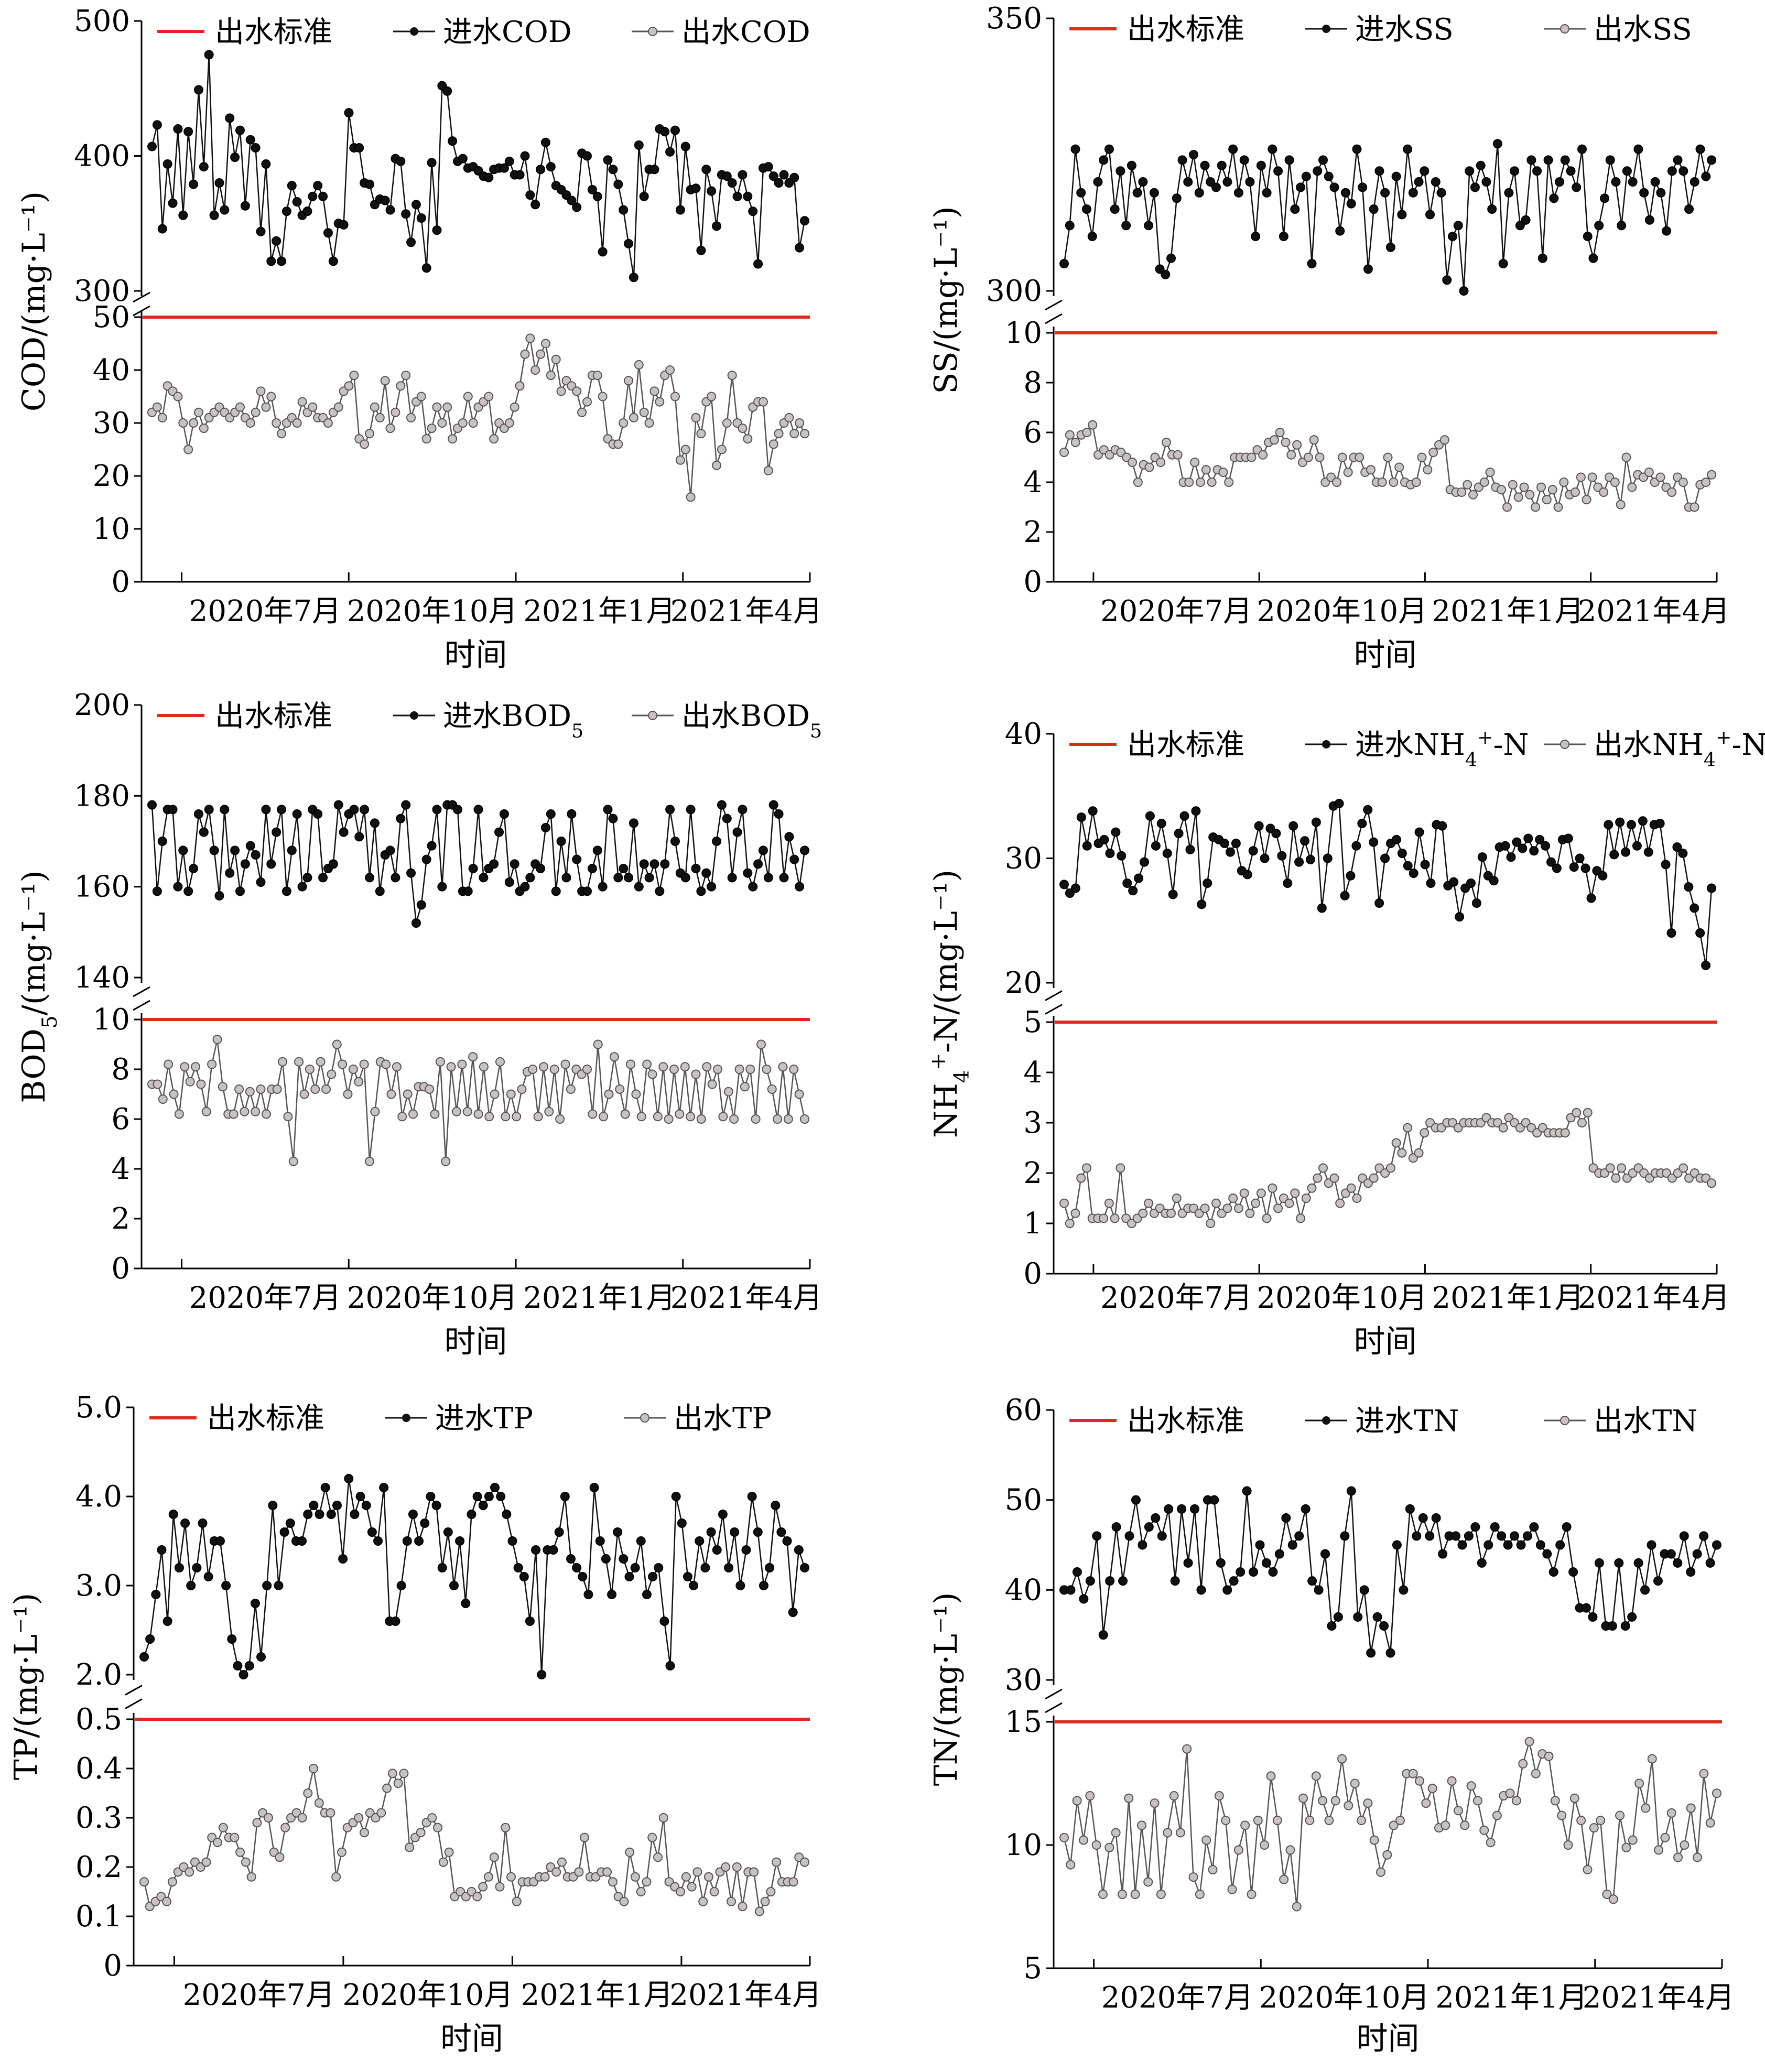  Describe the element at coordinates (1659, 1998) in the screenshot. I see `x-tick-label: 2021年4月` at that location.